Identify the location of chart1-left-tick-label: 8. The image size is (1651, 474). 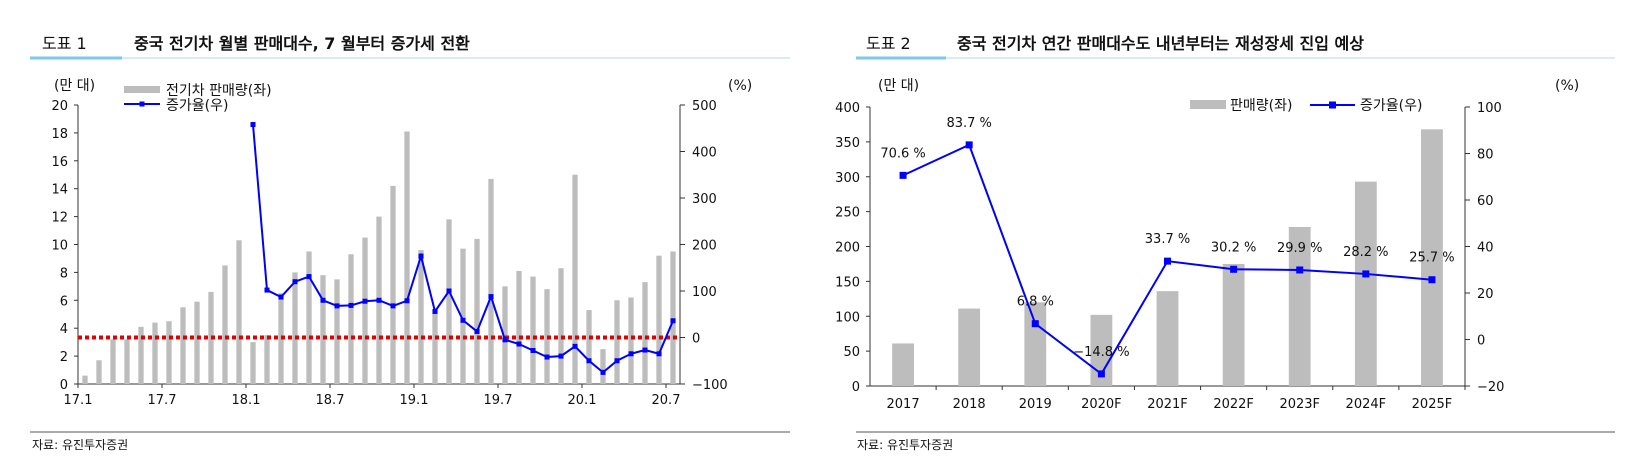
(64, 273).